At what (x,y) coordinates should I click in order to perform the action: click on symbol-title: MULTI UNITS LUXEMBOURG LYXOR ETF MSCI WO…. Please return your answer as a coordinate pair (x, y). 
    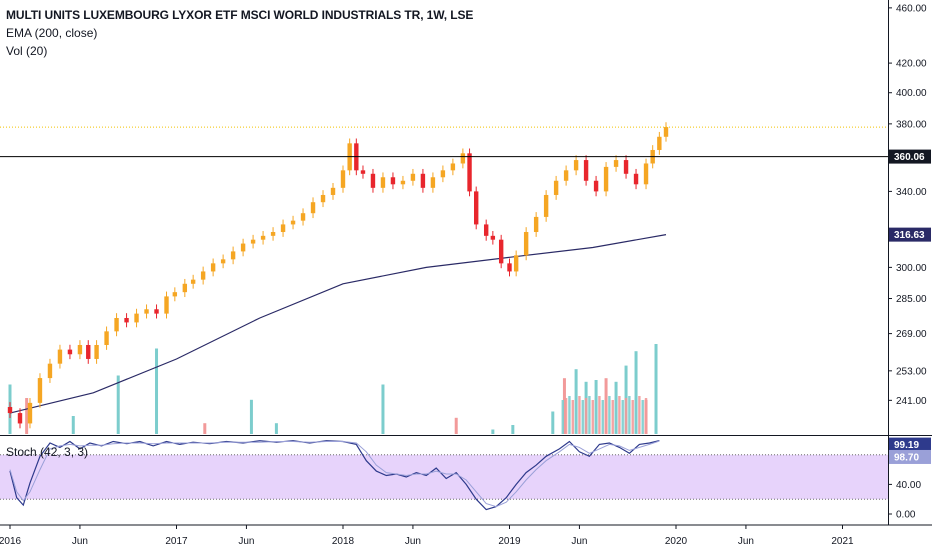
    Looking at the image, I should click on (240, 15).